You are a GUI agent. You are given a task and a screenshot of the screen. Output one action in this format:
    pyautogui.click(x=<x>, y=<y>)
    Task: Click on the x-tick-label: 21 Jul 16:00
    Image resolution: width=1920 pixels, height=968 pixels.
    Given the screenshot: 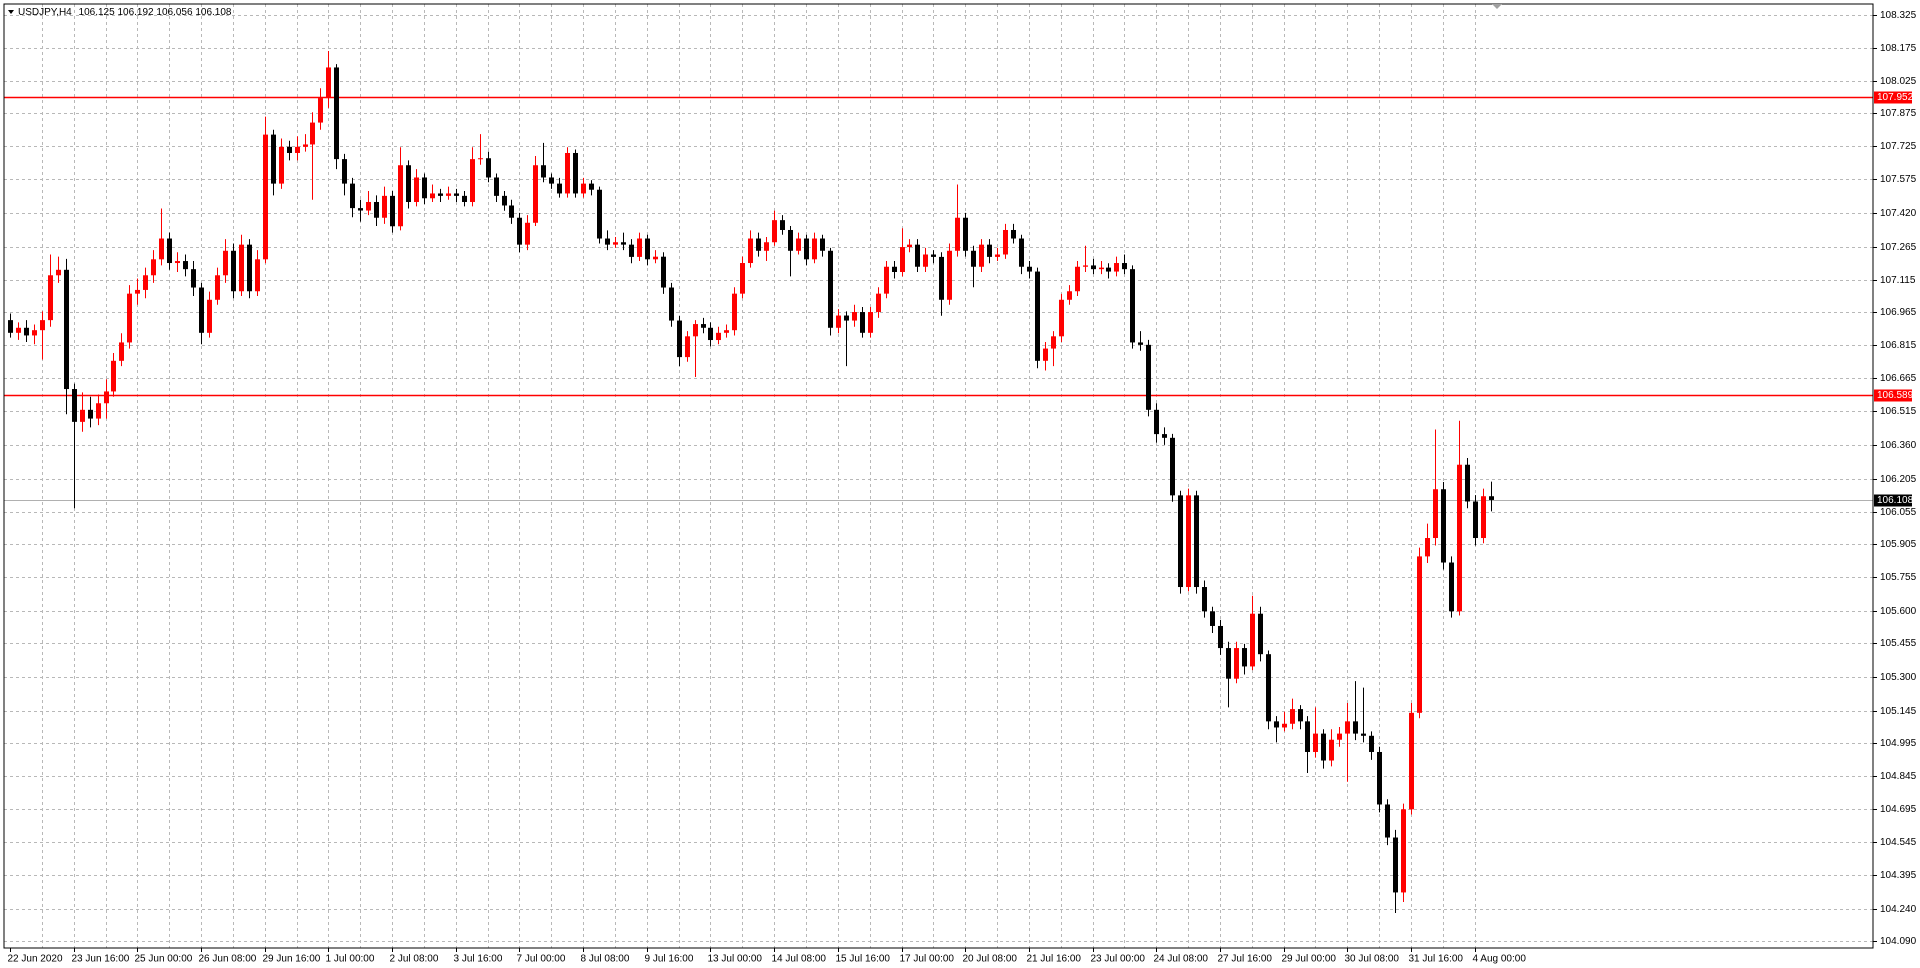 What is the action you would take?
    pyautogui.click(x=1054, y=959)
    